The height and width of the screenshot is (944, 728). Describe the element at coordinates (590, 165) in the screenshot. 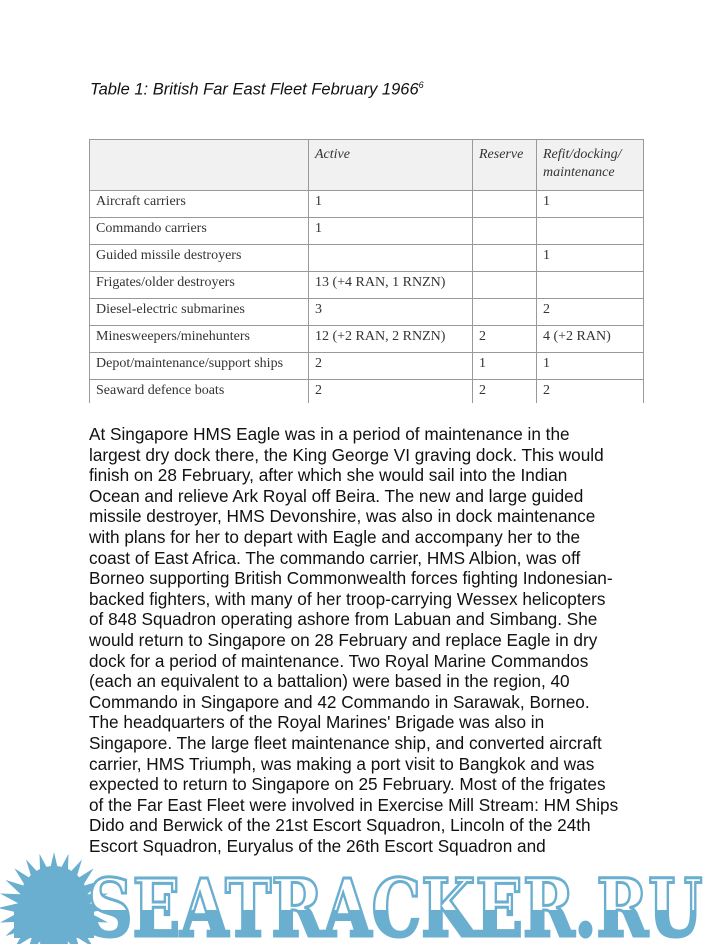

I see `header-cell: Refit/docking/ maintenance` at that location.